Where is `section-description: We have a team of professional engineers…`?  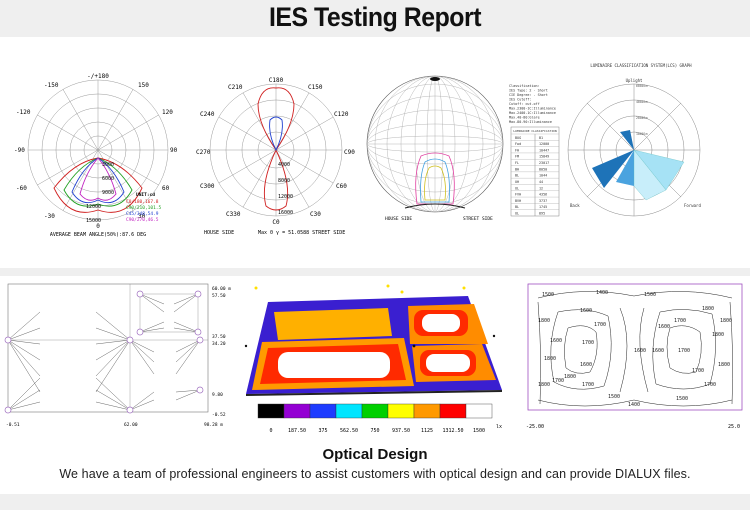 section-description: We have a team of professional engineers… is located at coordinates (375, 474).